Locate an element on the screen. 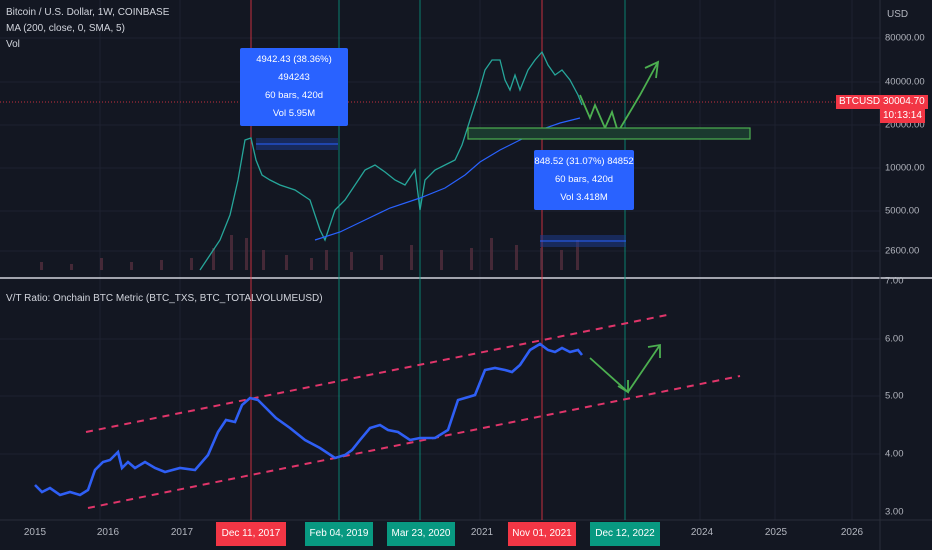  price-tick: 40000.00 is located at coordinates (905, 82).